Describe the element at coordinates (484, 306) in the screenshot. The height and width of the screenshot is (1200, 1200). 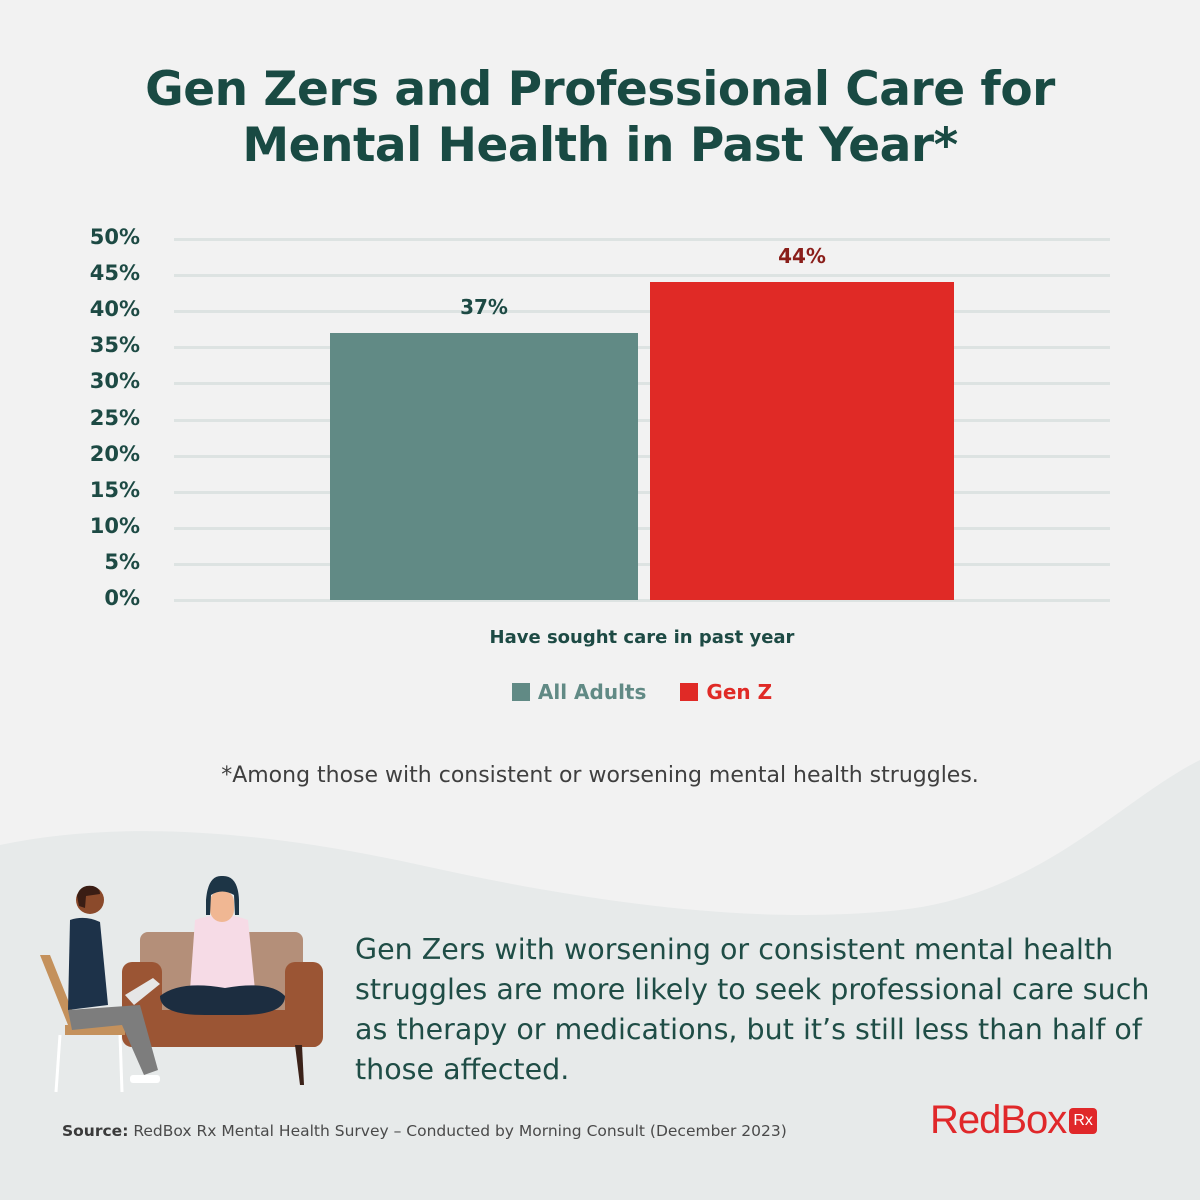
I see `bar-value-all-adults: 37%` at that location.